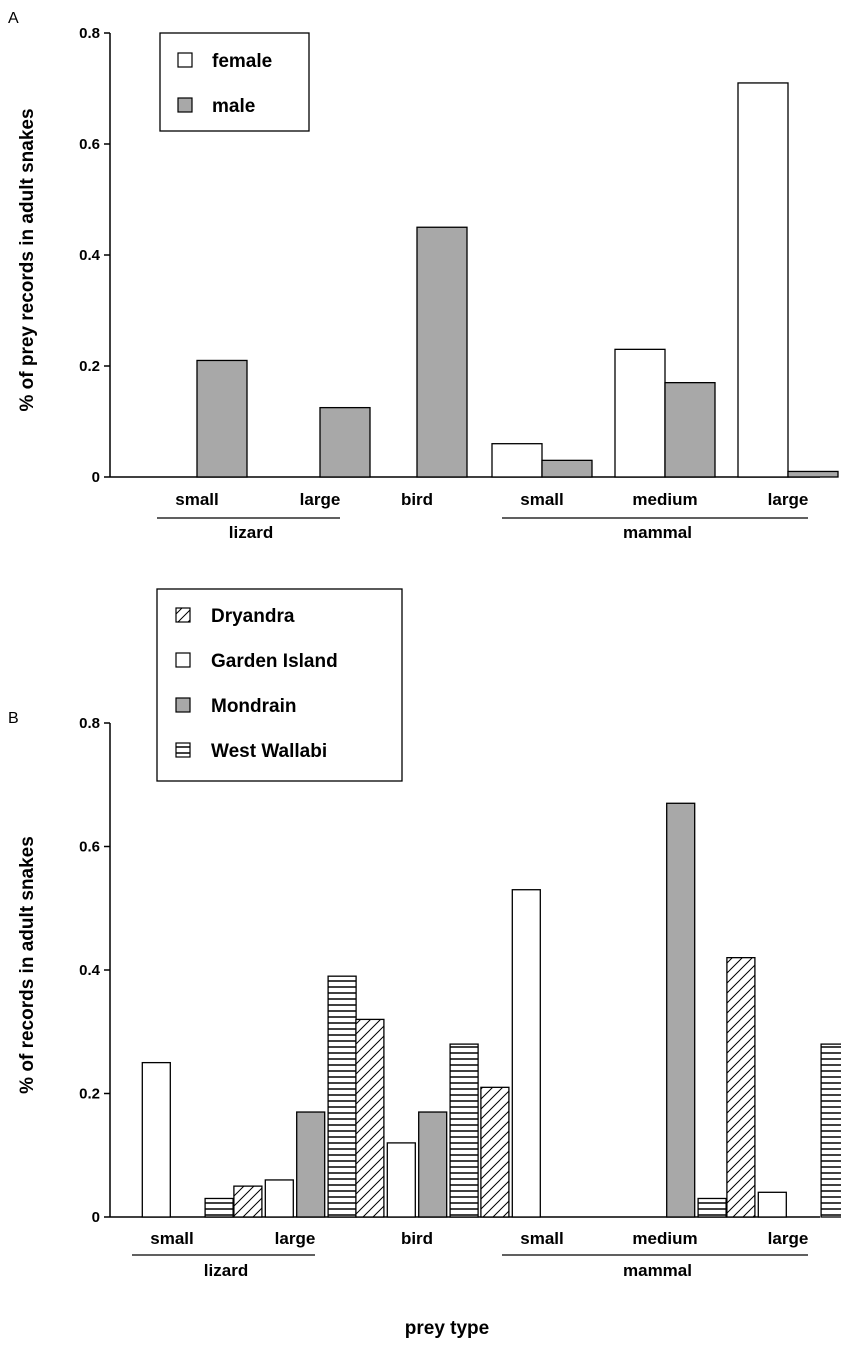 This screenshot has width=841, height=1348. Describe the element at coordinates (447, 1328) in the screenshot. I see `x-axis-label: prey type` at that location.